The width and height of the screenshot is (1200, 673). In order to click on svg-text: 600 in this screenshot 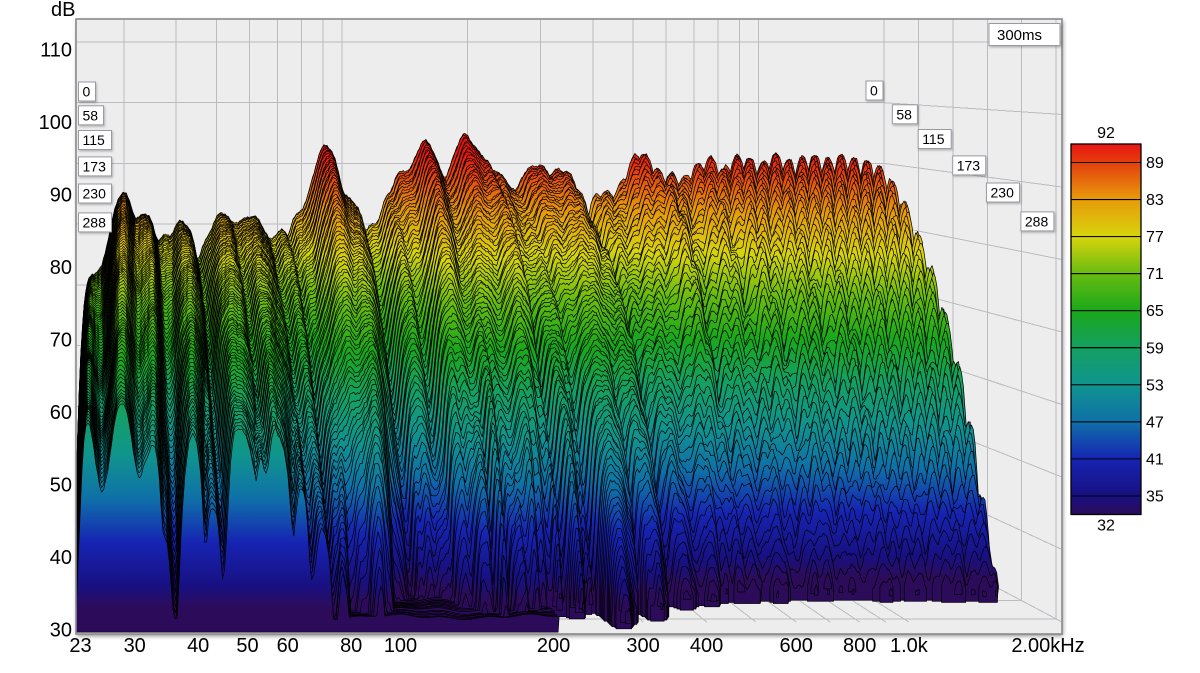, I will do `click(796, 646)`.